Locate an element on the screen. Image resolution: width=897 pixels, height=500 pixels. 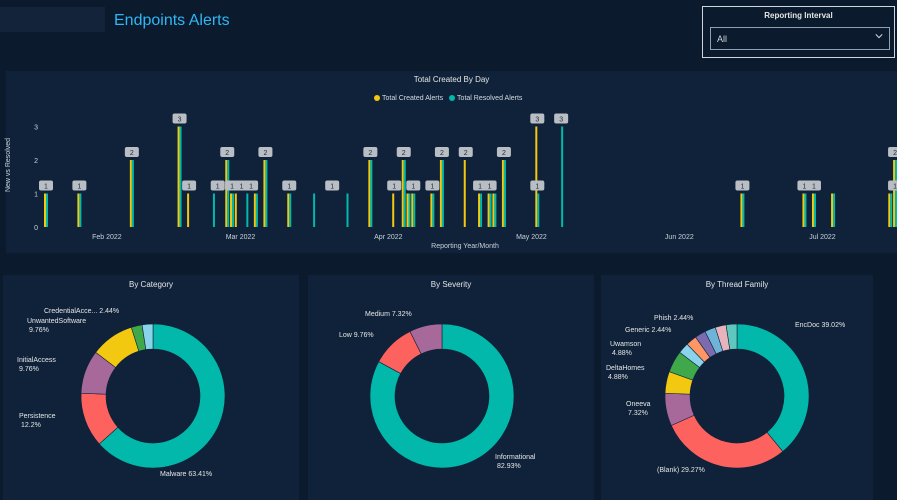
chart-title: By Thread Family is located at coordinates (737, 284).